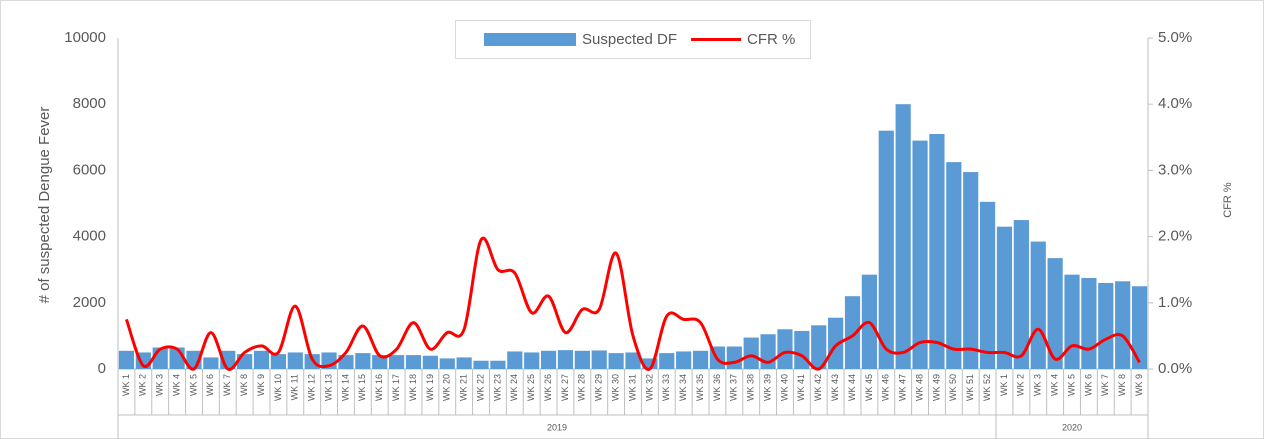 The width and height of the screenshot is (1264, 439). What do you see at coordinates (548, 387) in the screenshot?
I see `x-tick-label: WK 26` at bounding box center [548, 387].